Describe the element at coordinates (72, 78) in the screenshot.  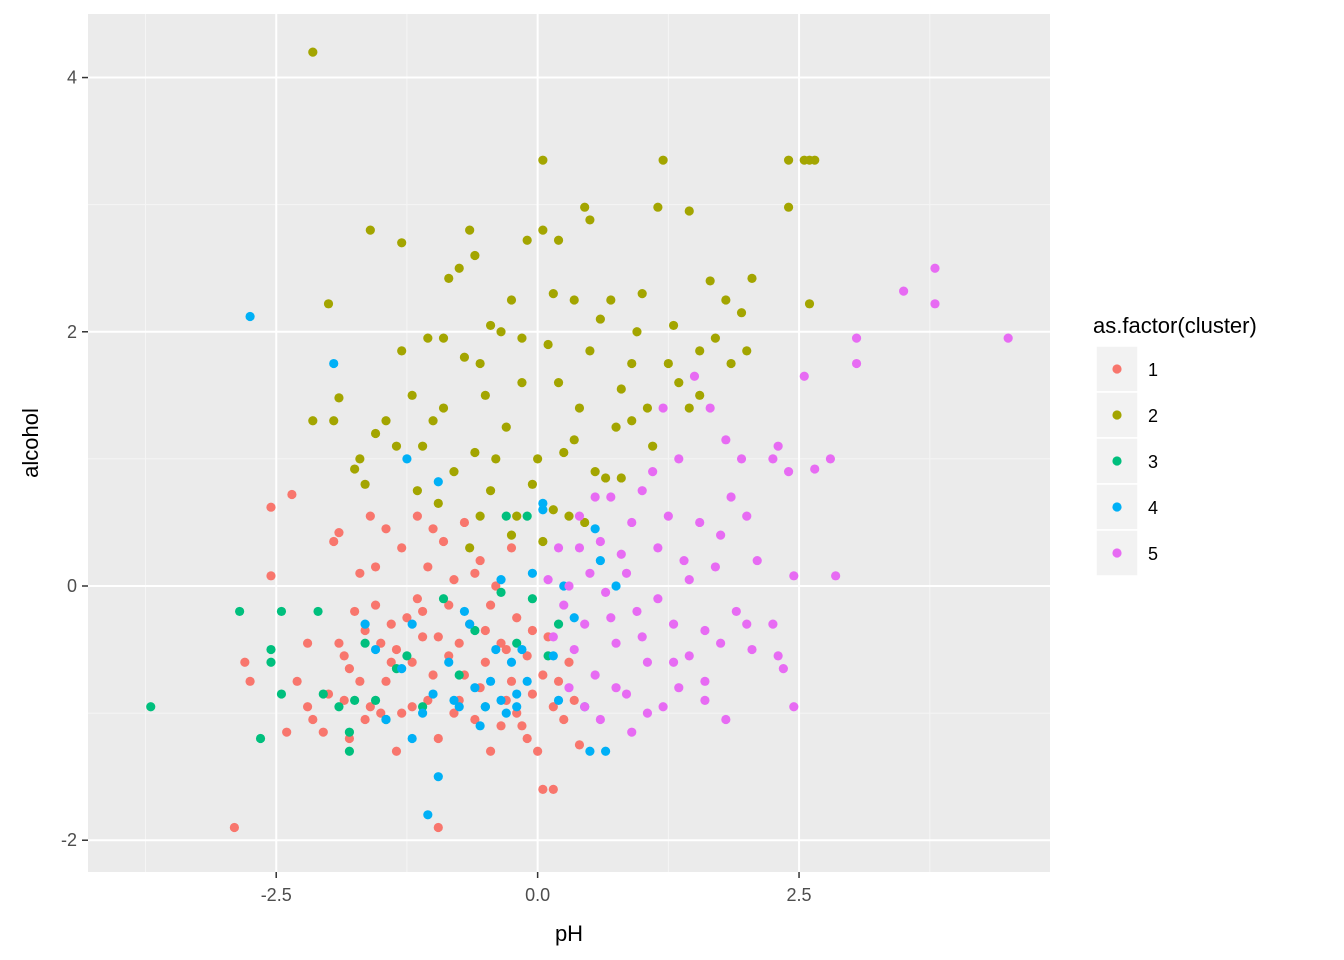
I see `y-tick-label: 4` at that location.